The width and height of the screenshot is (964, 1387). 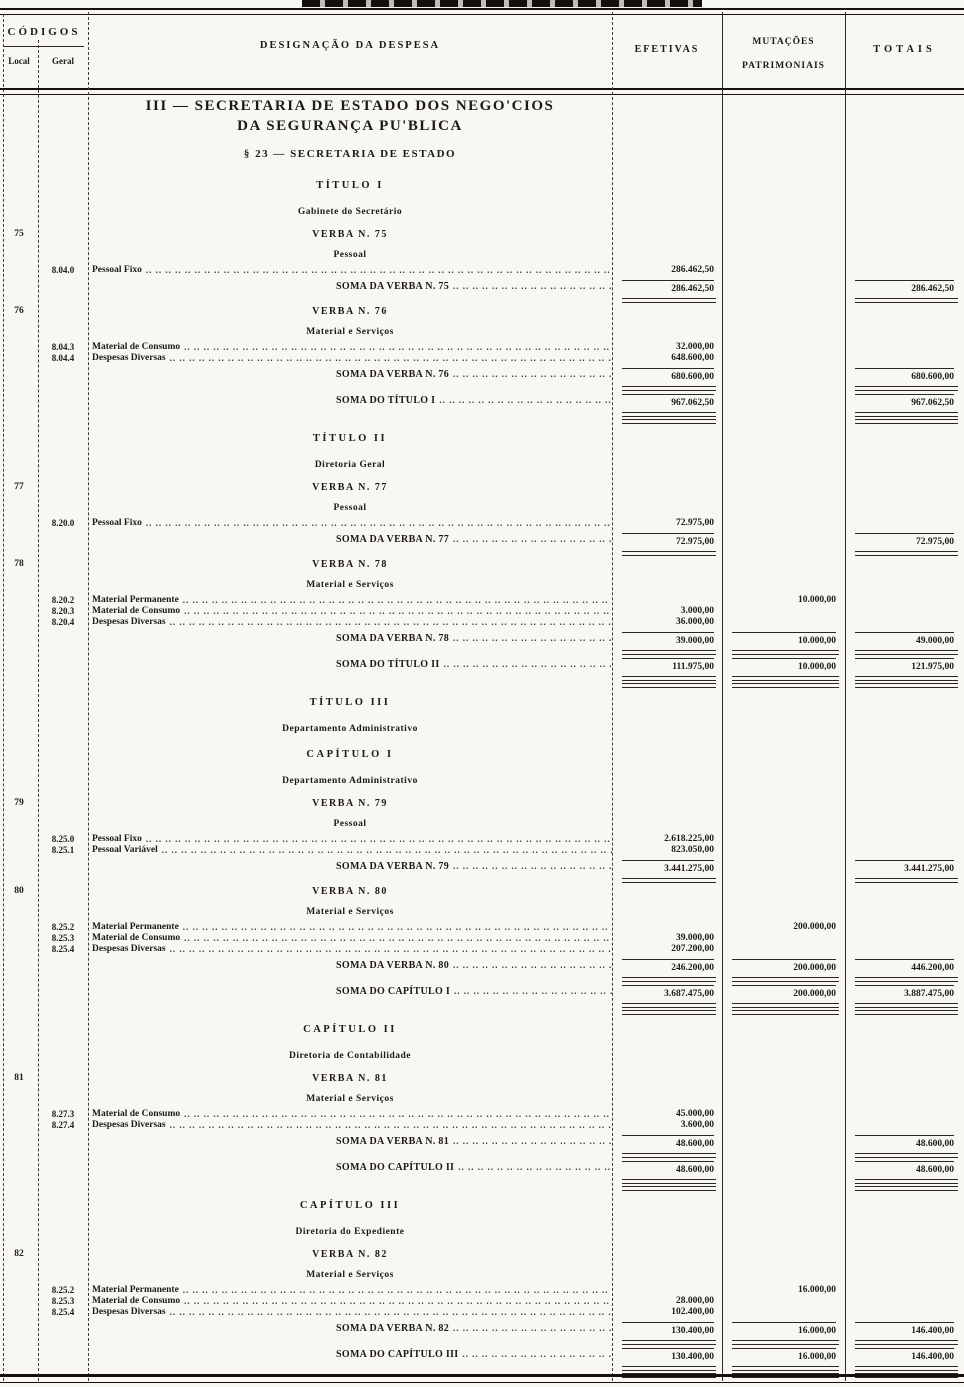 I want to click on mutacoes-cell: 16.000,00, so click(x=783, y=1333).